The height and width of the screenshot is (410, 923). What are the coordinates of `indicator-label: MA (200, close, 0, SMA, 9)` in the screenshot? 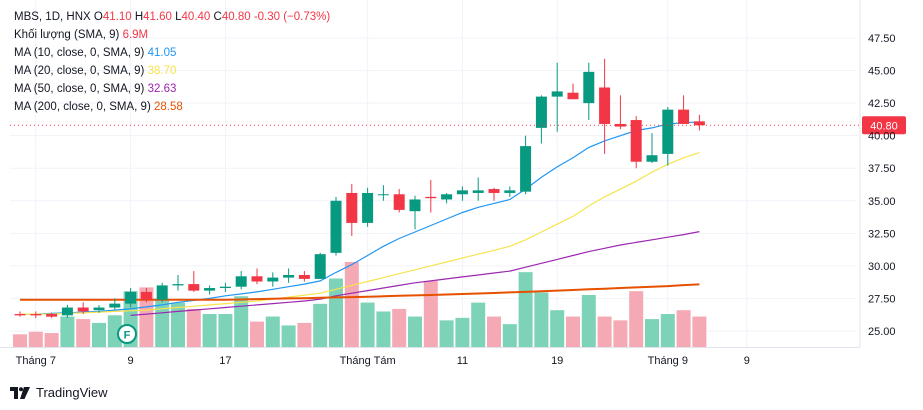 It's located at (82, 107).